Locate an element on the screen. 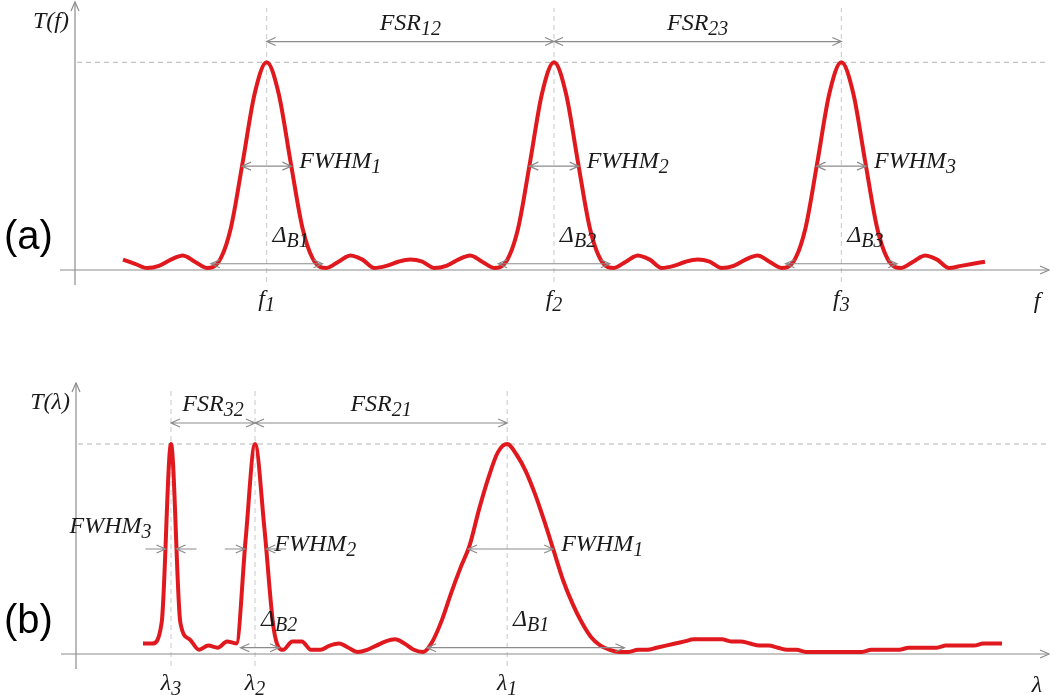  x-tick-label: λ$_{3}$ is located at coordinates (171, 681).